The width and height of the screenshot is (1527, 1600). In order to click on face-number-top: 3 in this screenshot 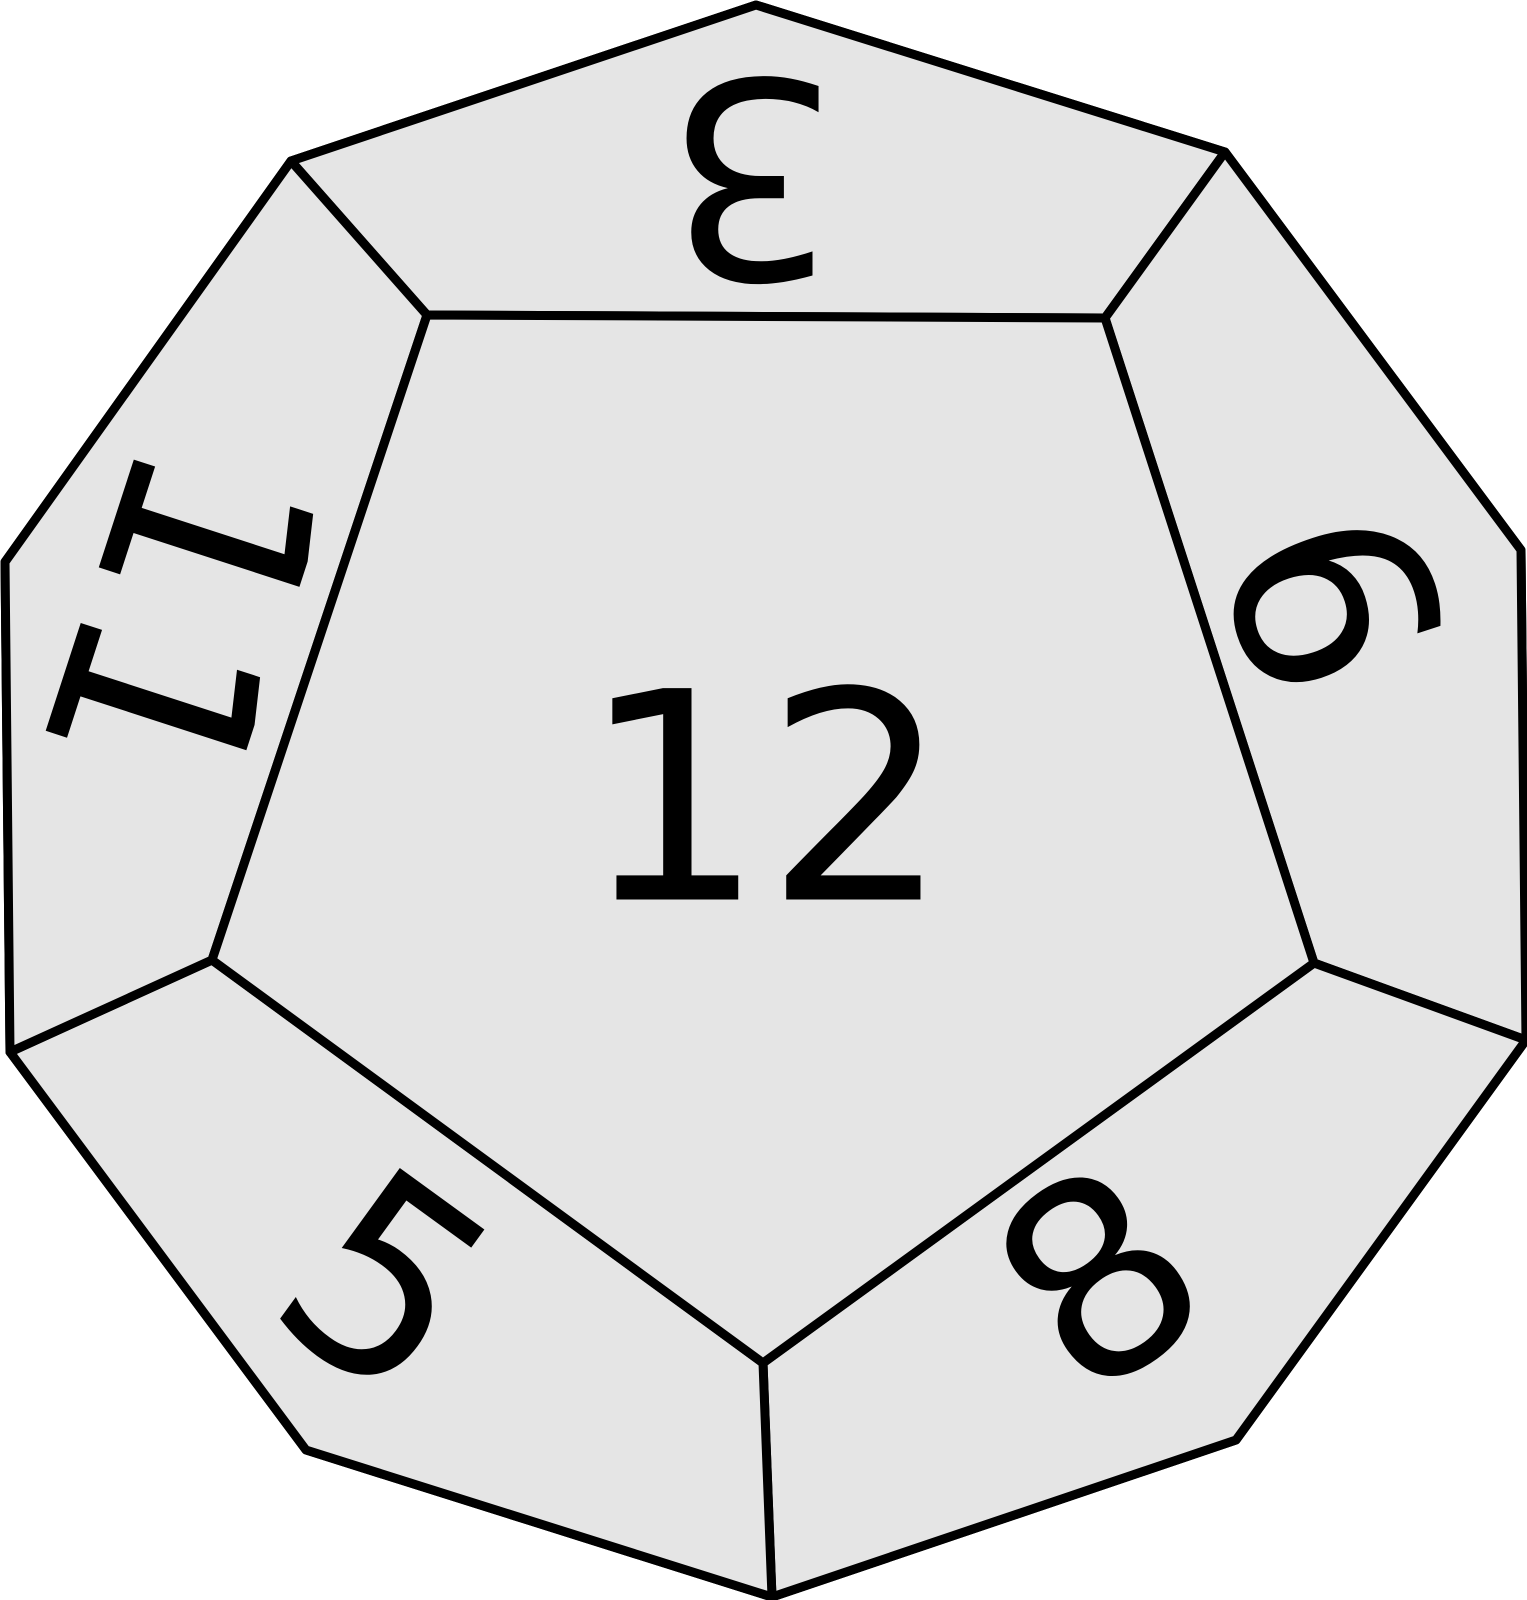, I will do `click(752, 175)`.